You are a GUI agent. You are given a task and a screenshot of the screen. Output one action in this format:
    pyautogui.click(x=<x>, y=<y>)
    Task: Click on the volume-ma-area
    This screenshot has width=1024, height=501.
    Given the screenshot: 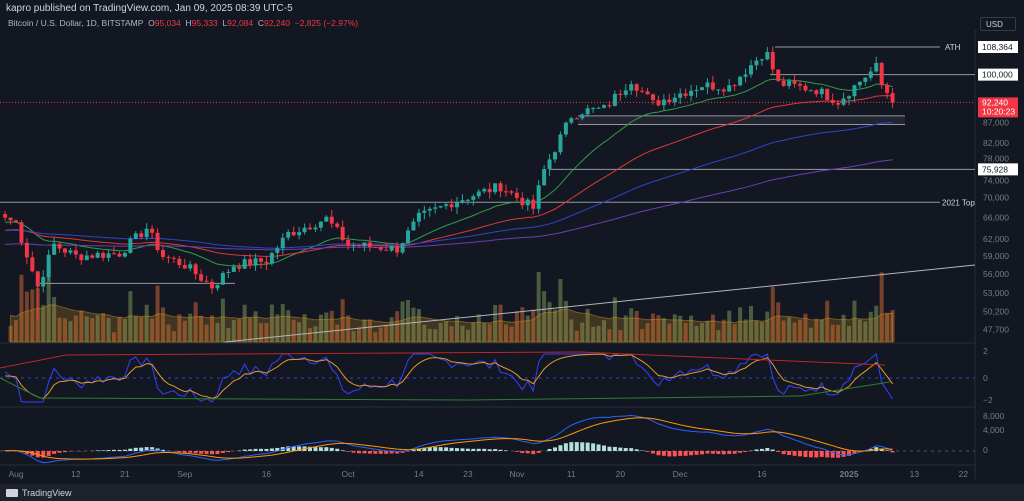 What is the action you would take?
    pyautogui.click(x=452, y=323)
    